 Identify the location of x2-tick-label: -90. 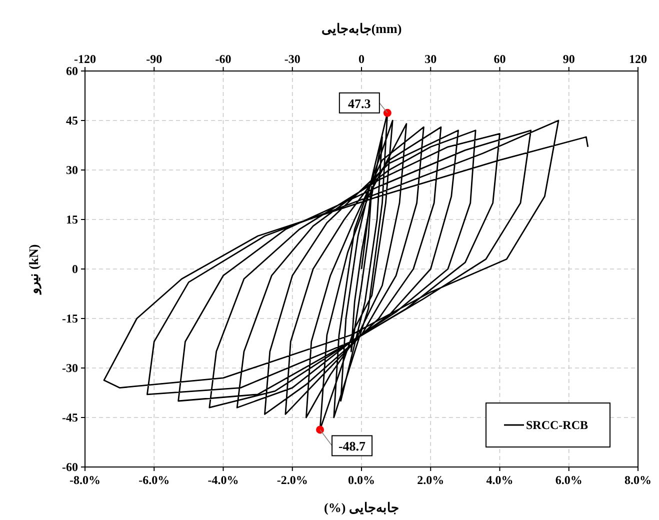
(154, 59).